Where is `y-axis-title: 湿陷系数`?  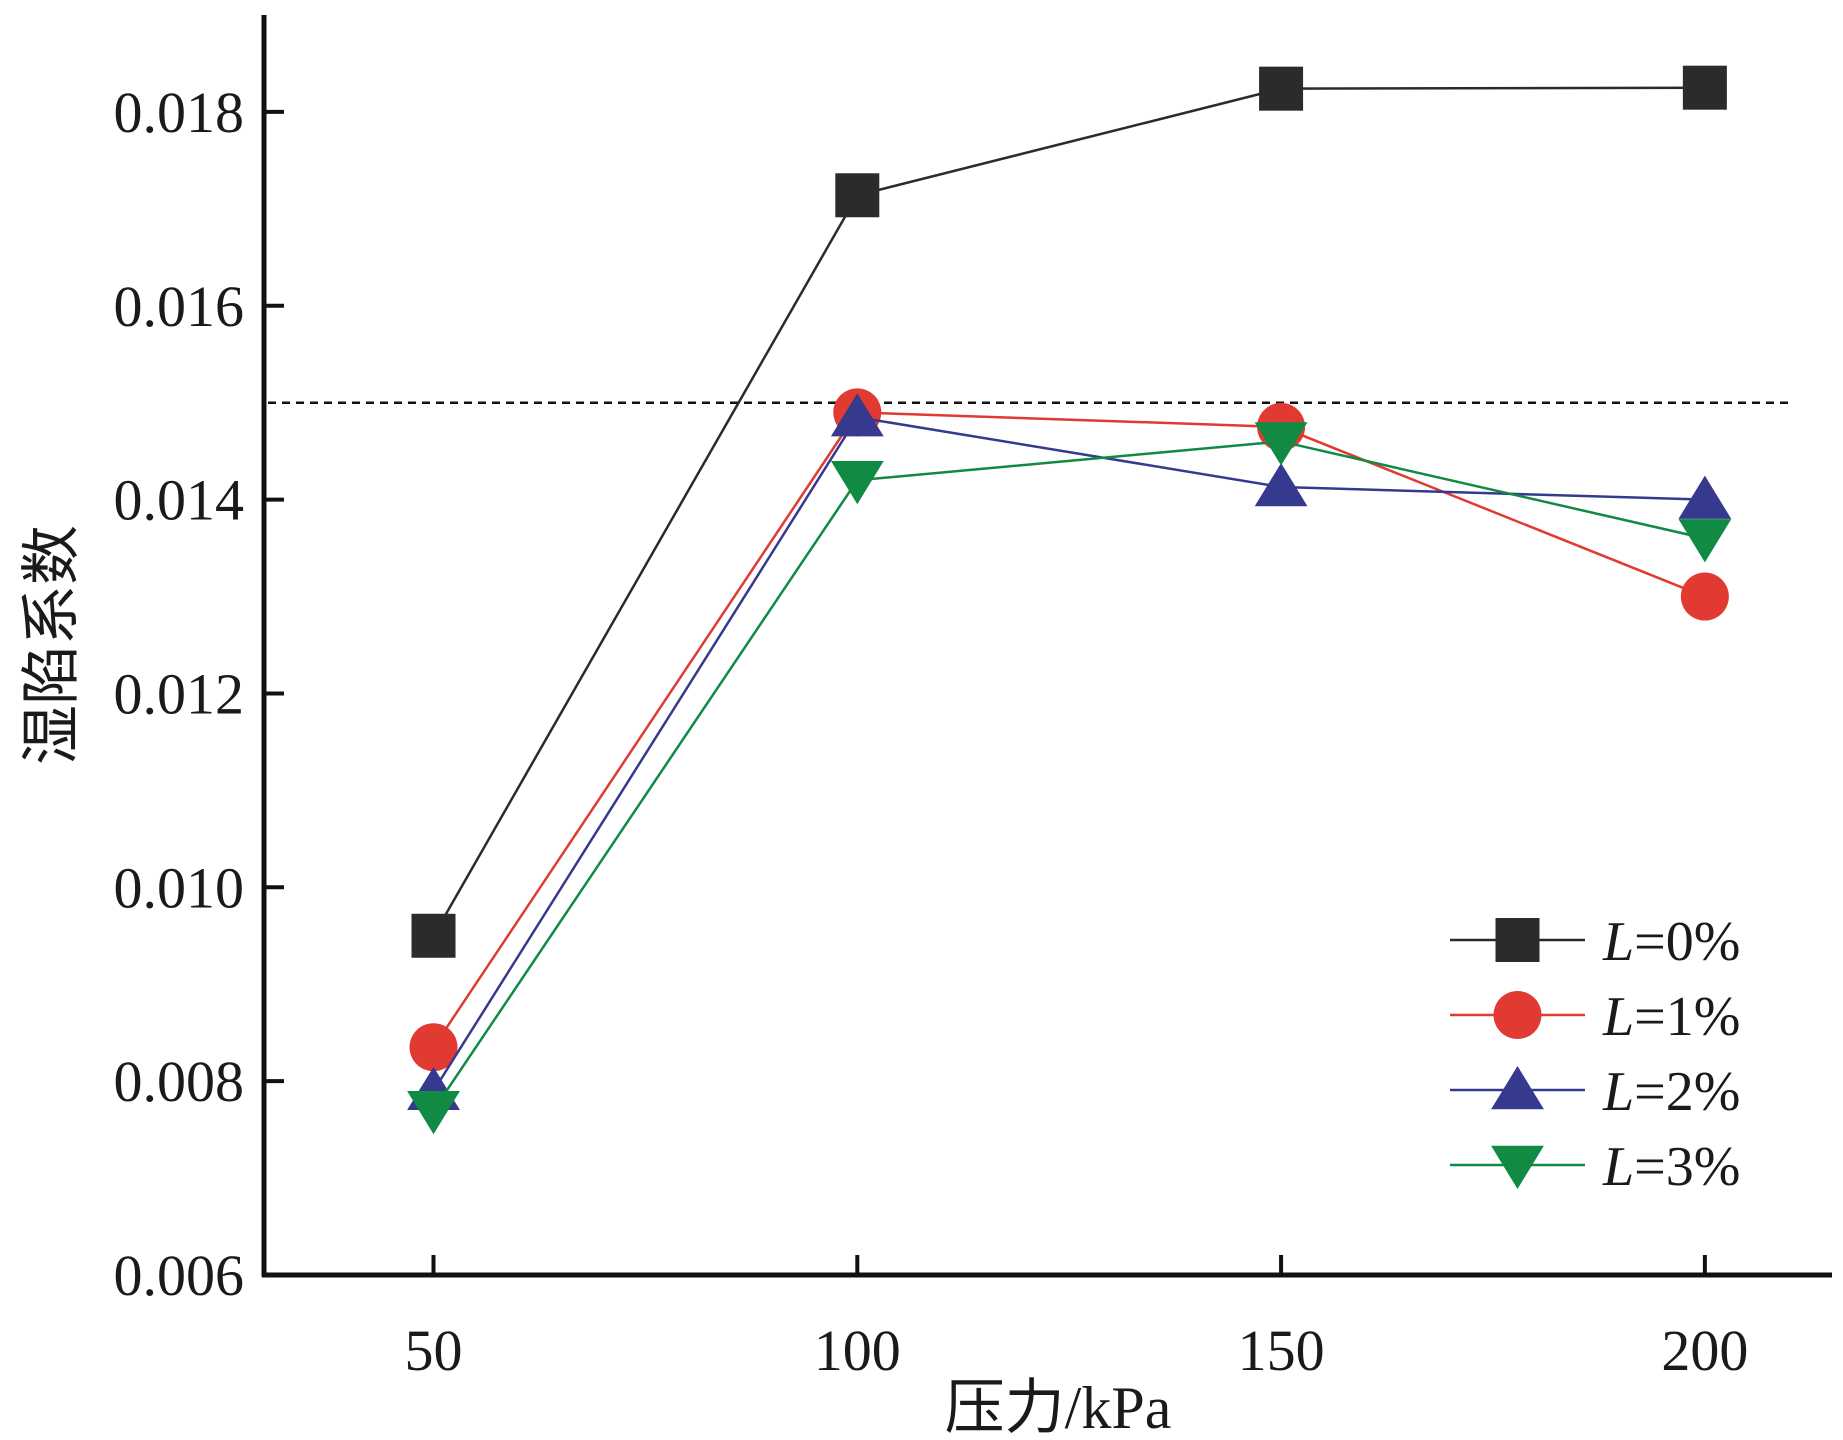
y-axis-title: 湿陷系数 is located at coordinates (52, 645).